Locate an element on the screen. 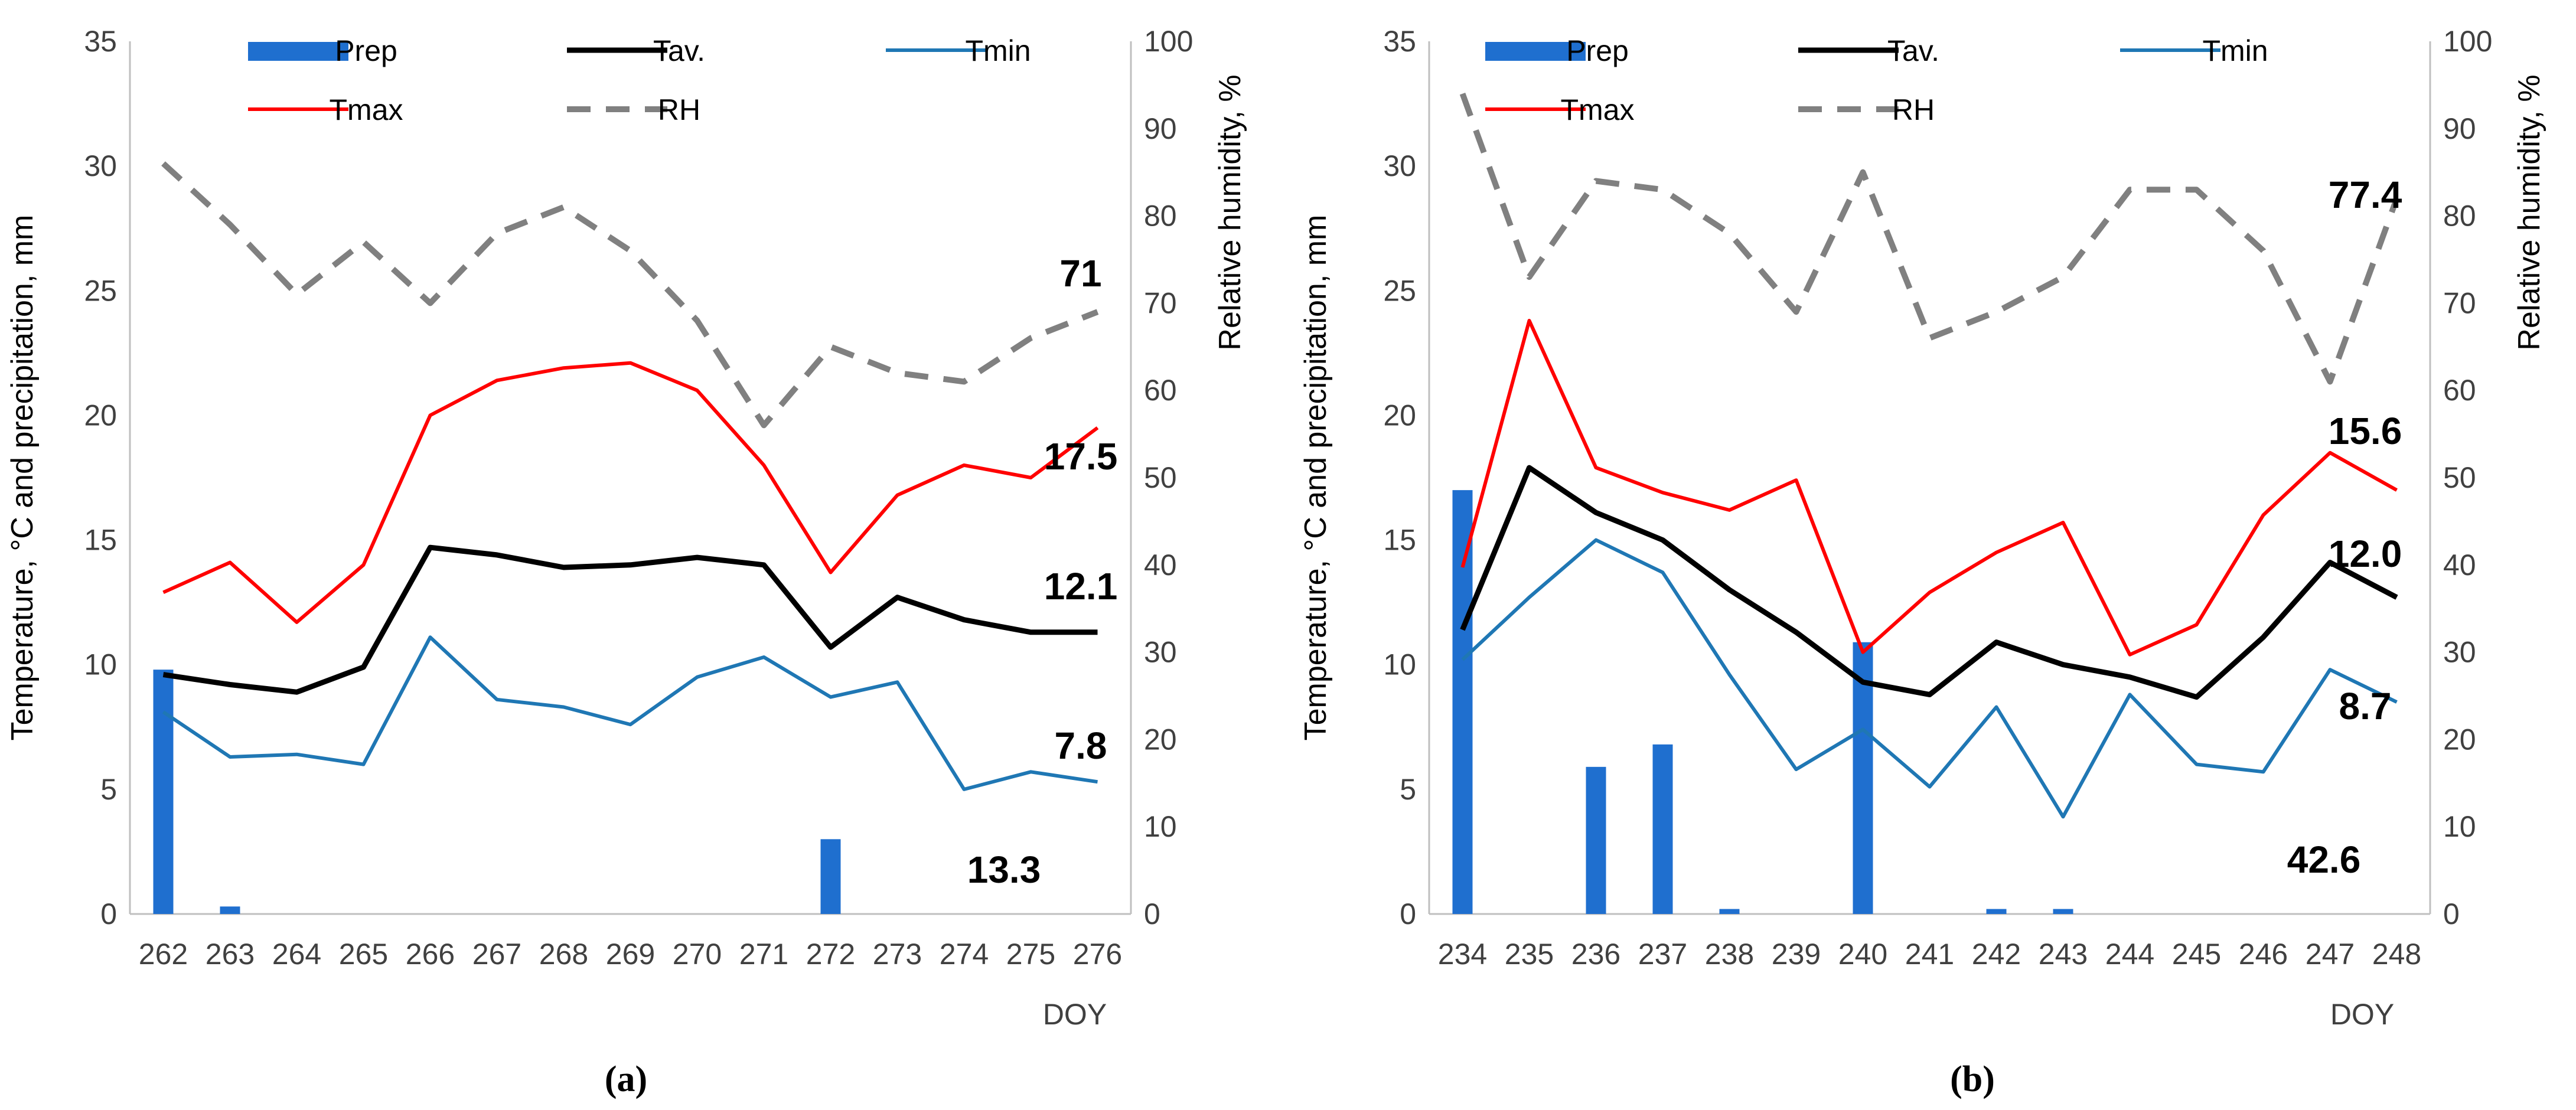 This screenshot has height=1110, width=2576. x-tick-label: 263 is located at coordinates (231, 954).